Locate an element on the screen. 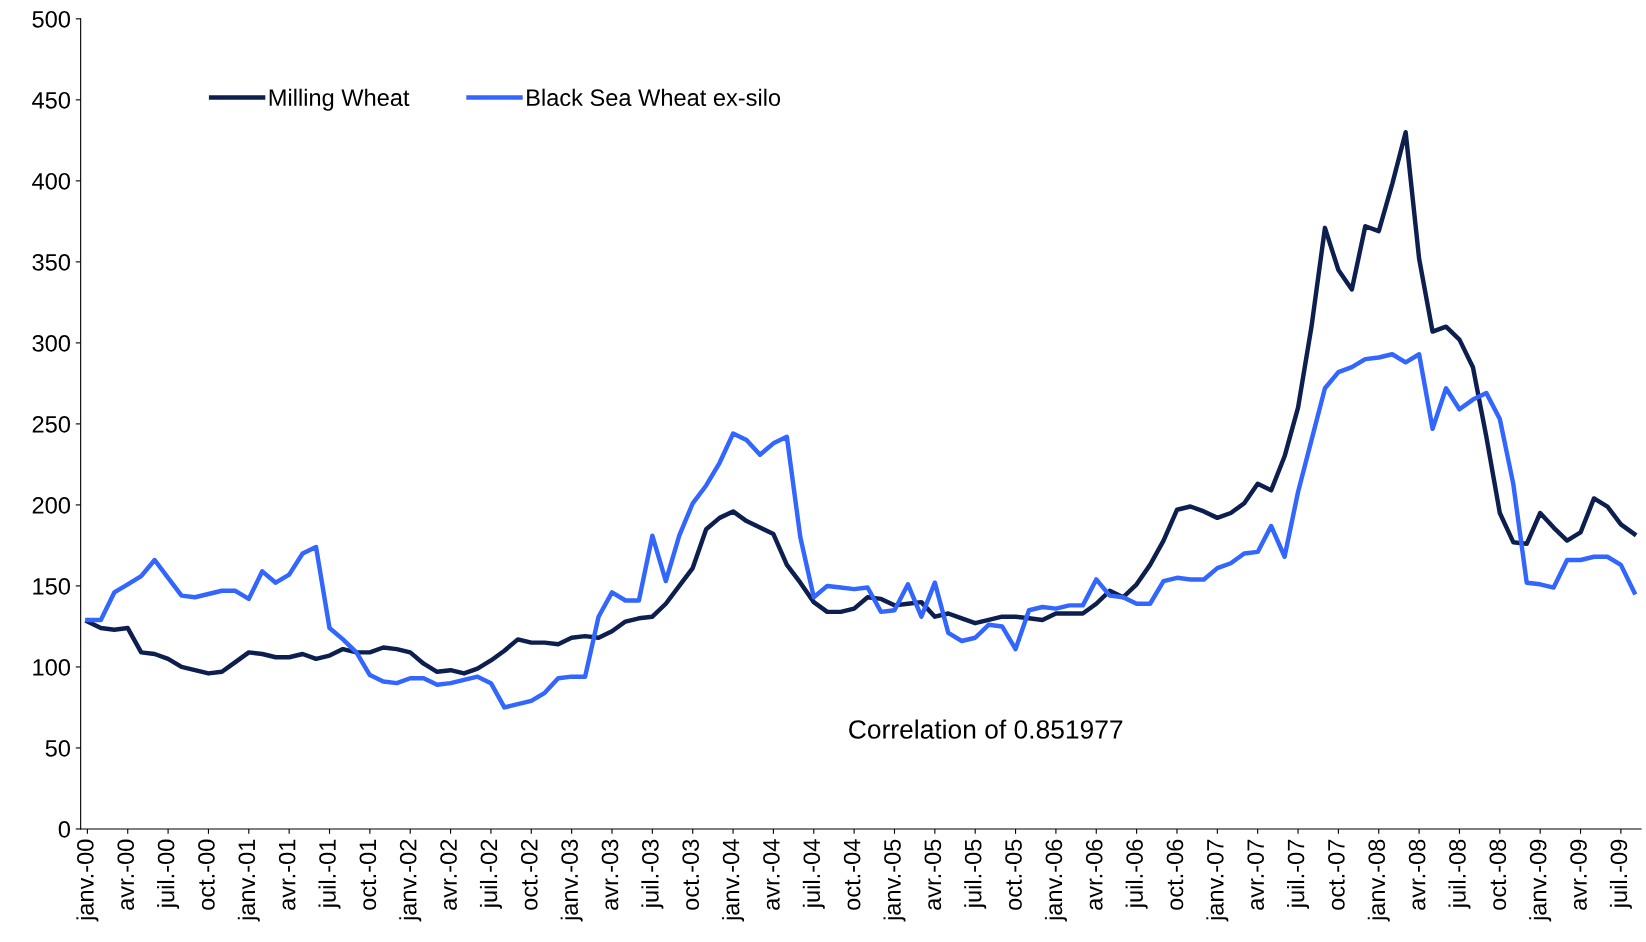  x-tick-label: oct.-00 is located at coordinates (206, 874).